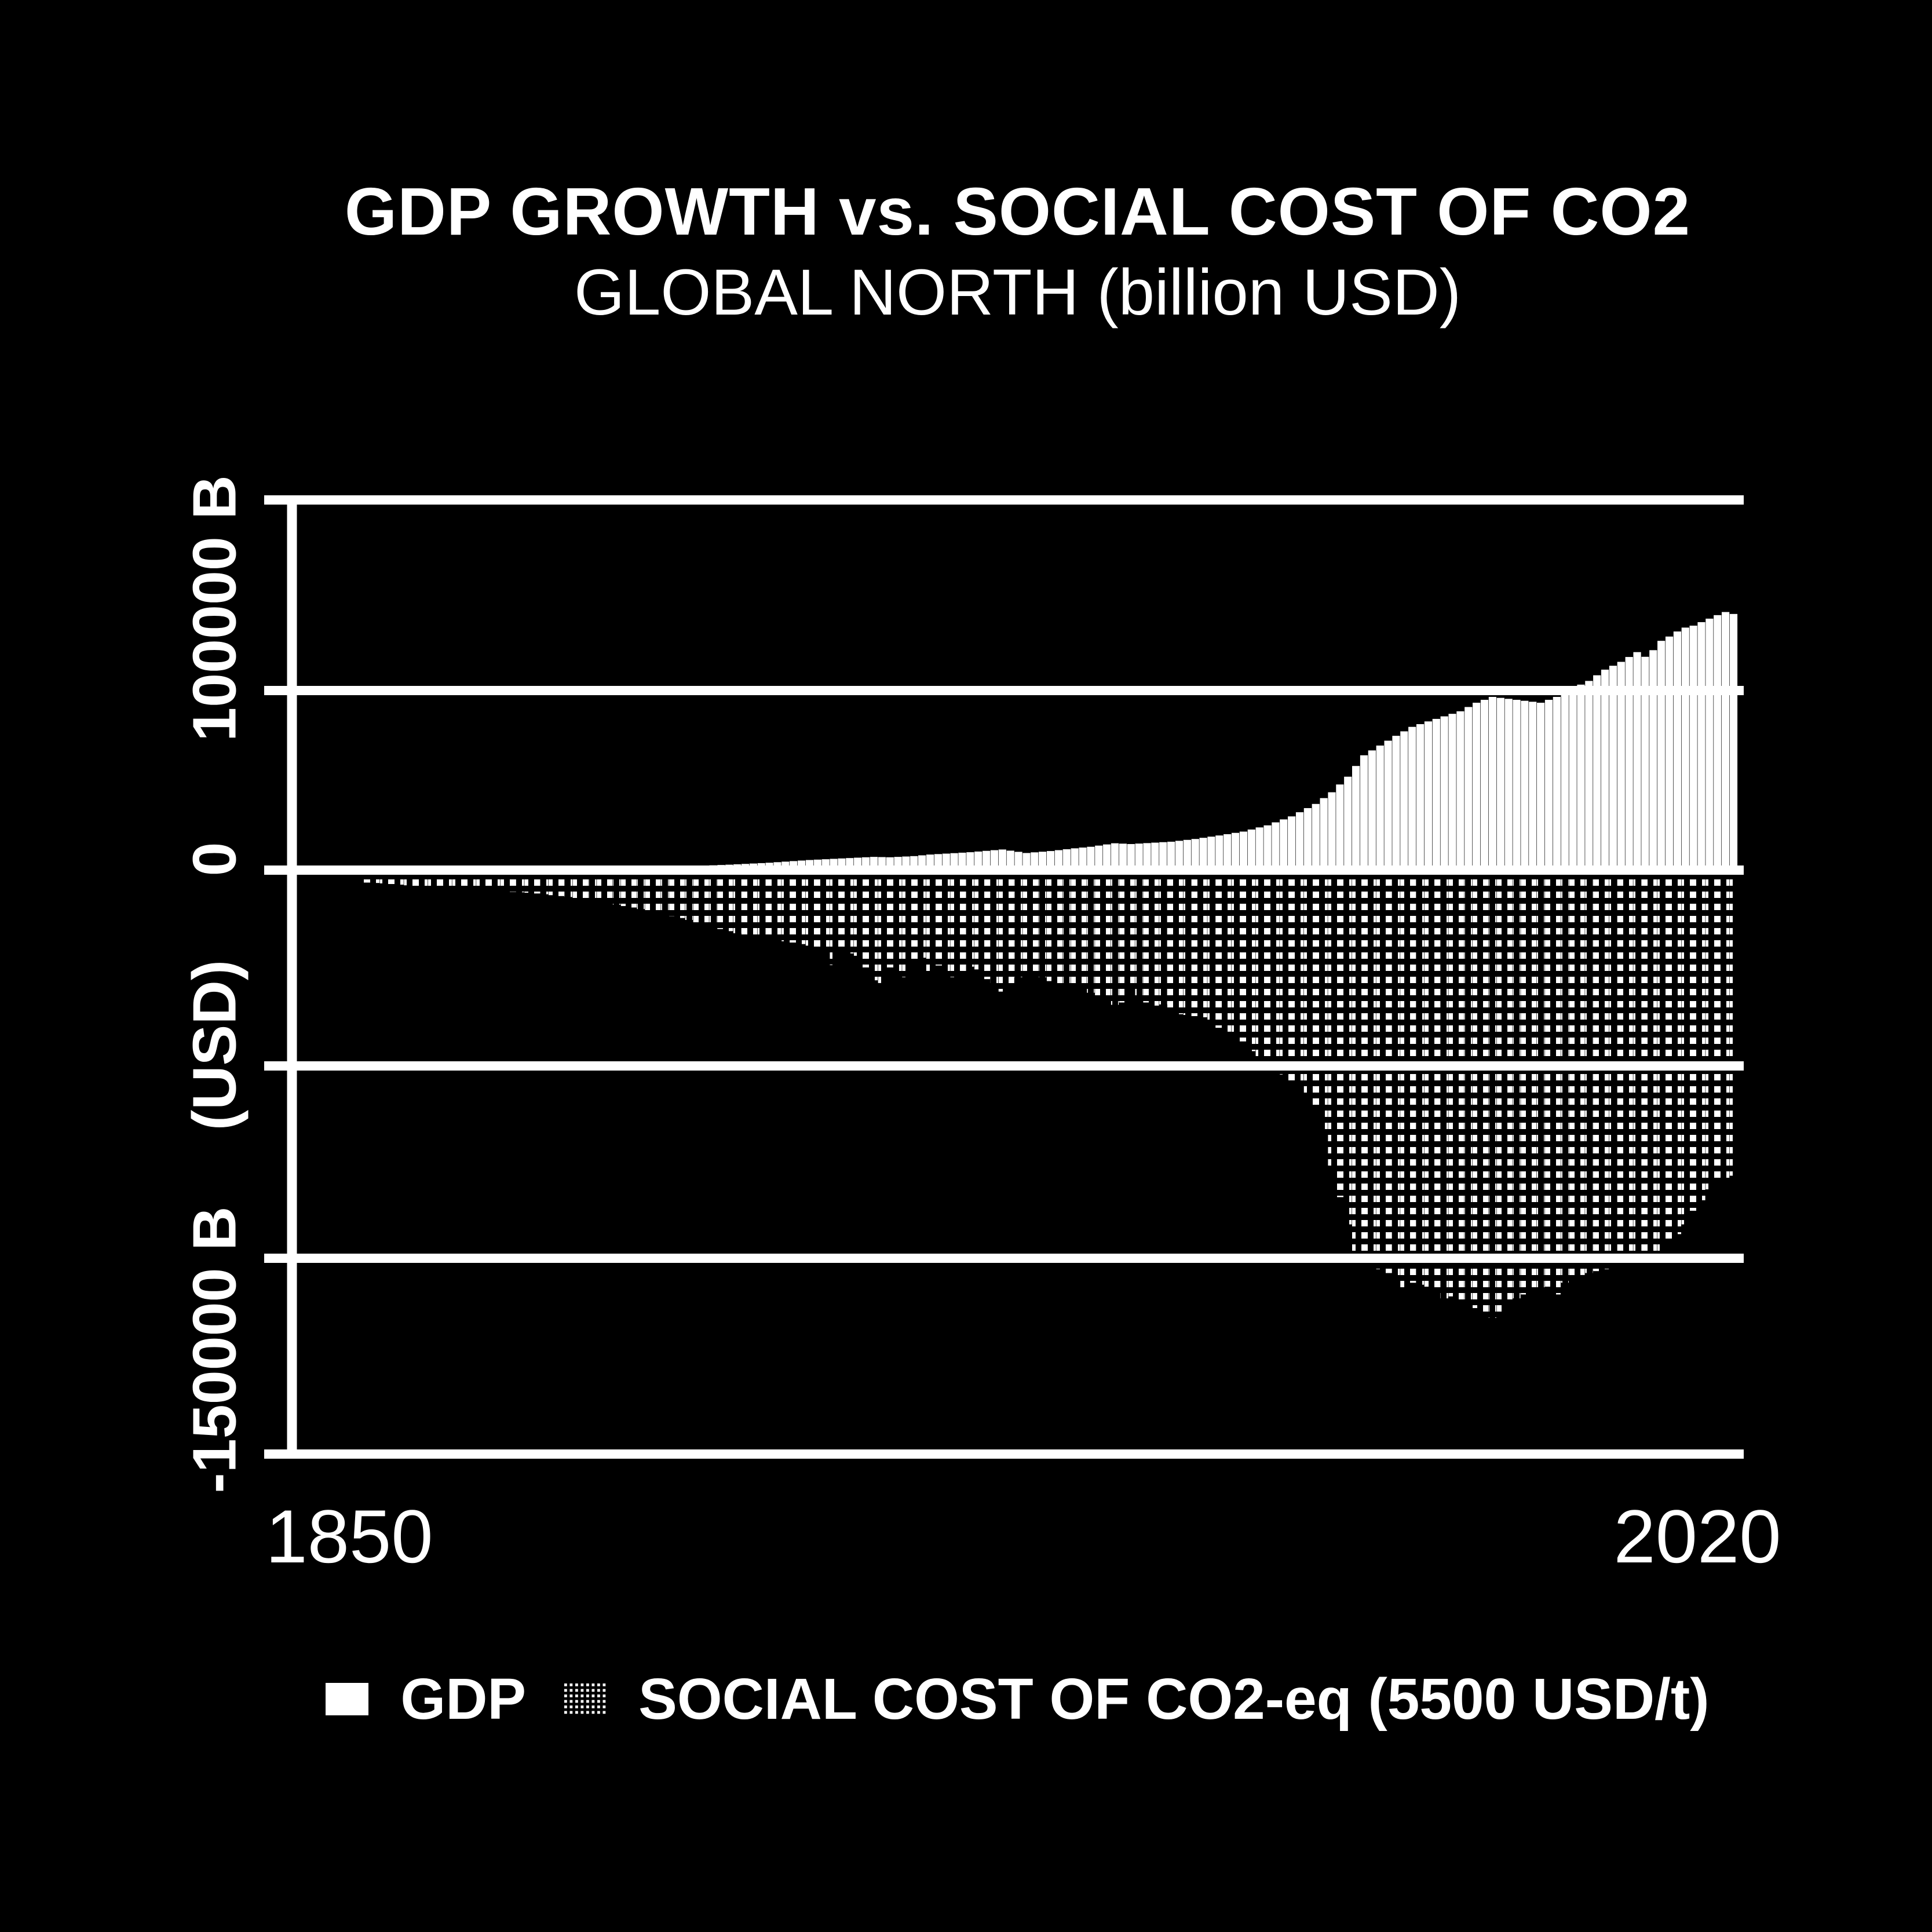 The image size is (1932, 1932). What do you see at coordinates (215, 1350) in the screenshot?
I see `y-tick-label-minus150000: -150000 B` at bounding box center [215, 1350].